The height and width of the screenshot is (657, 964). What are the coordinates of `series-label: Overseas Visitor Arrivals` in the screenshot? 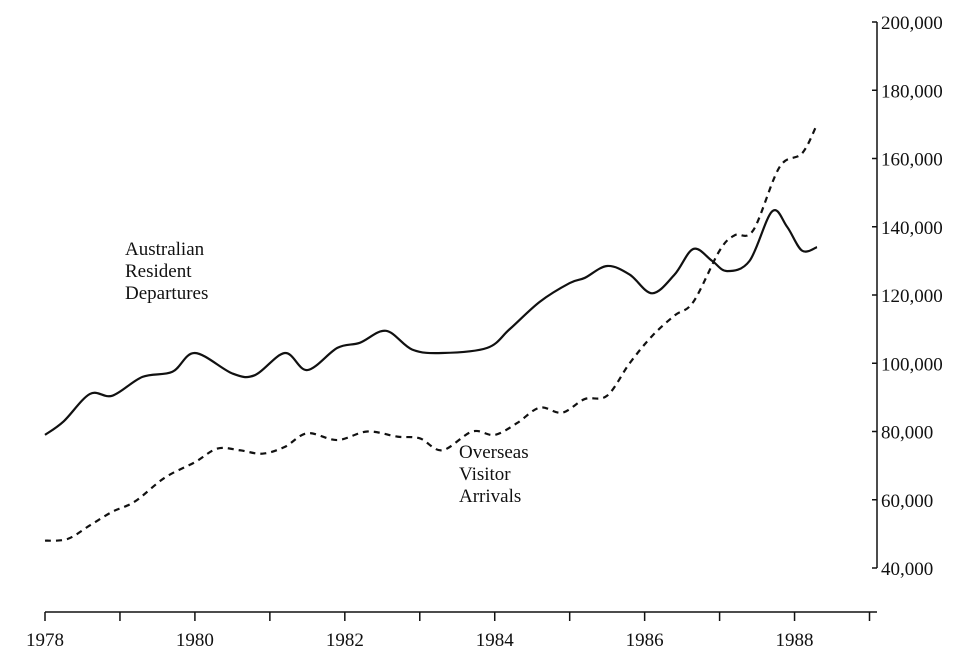 It's located at (494, 474).